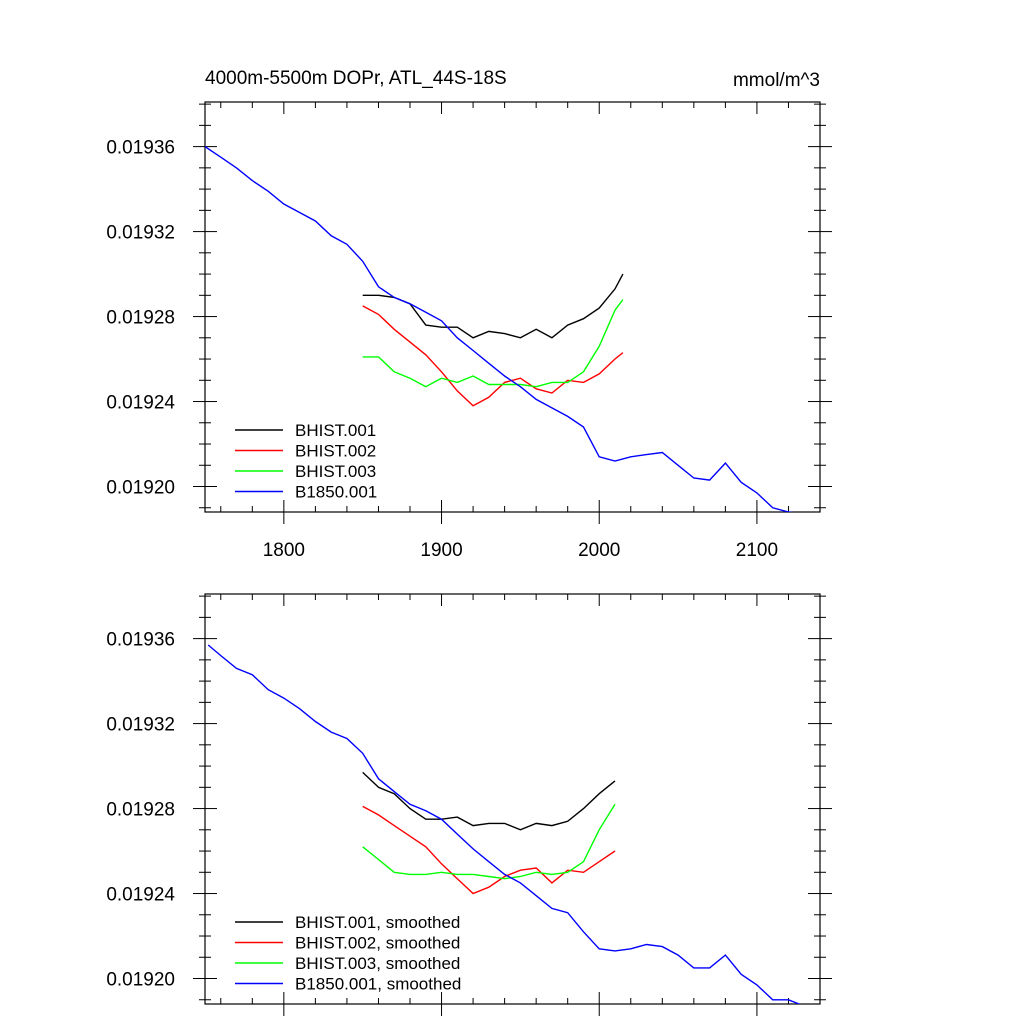 This screenshot has height=1024, width=1024. What do you see at coordinates (377, 963) in the screenshot?
I see `legend-label: BHIST.003, smoothed` at bounding box center [377, 963].